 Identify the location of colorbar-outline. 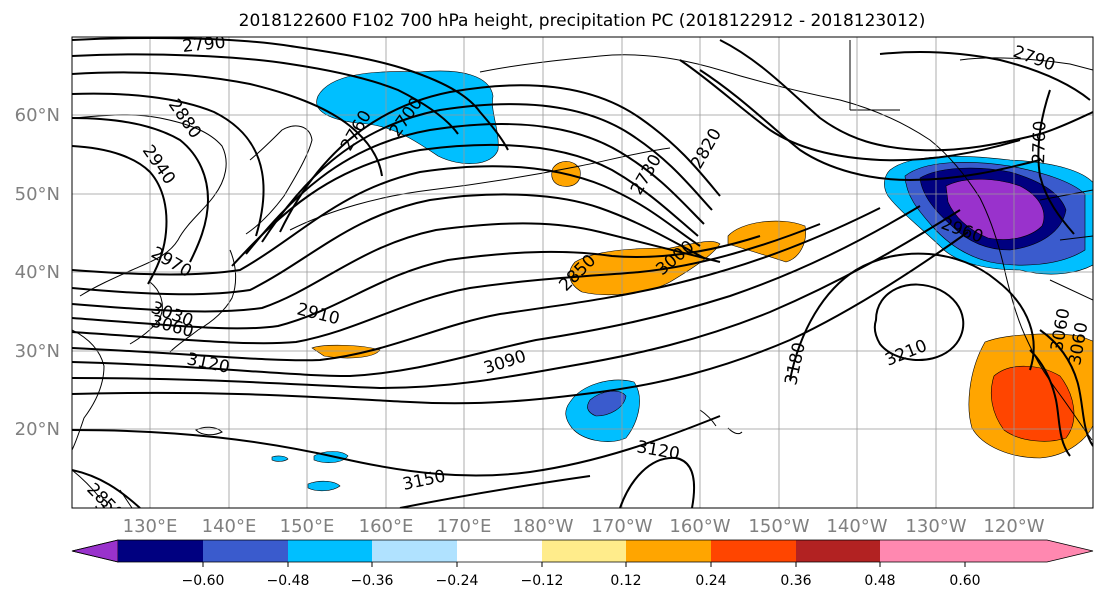
(582, 551).